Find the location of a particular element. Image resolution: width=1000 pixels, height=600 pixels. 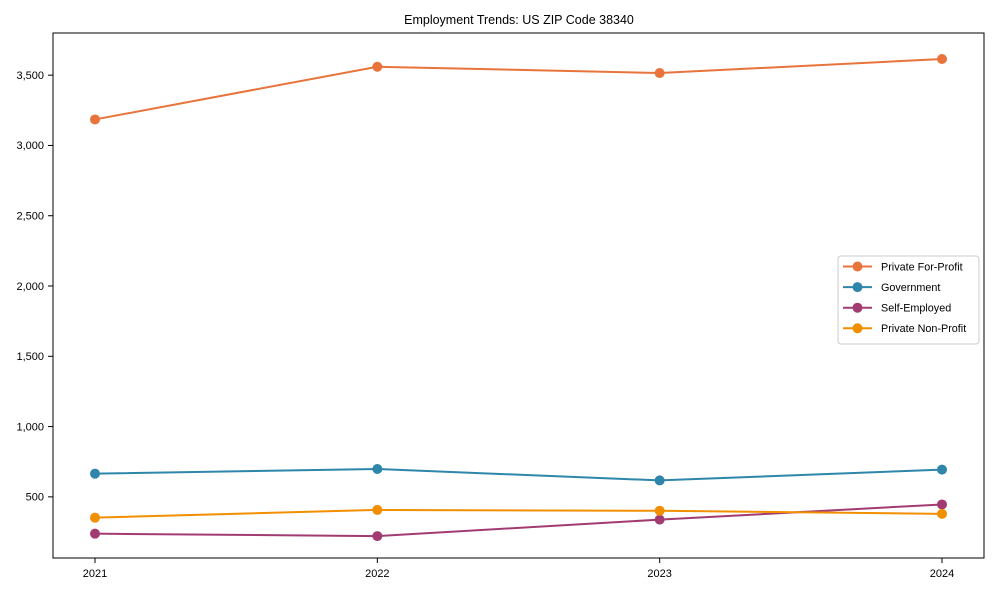

legend-marker-private-non-profit is located at coordinates (857, 328).